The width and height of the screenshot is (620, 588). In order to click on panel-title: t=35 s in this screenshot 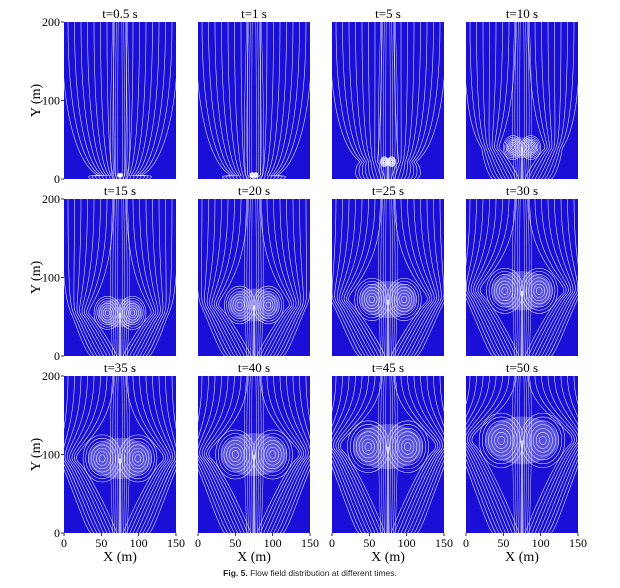, I will do `click(120, 367)`.